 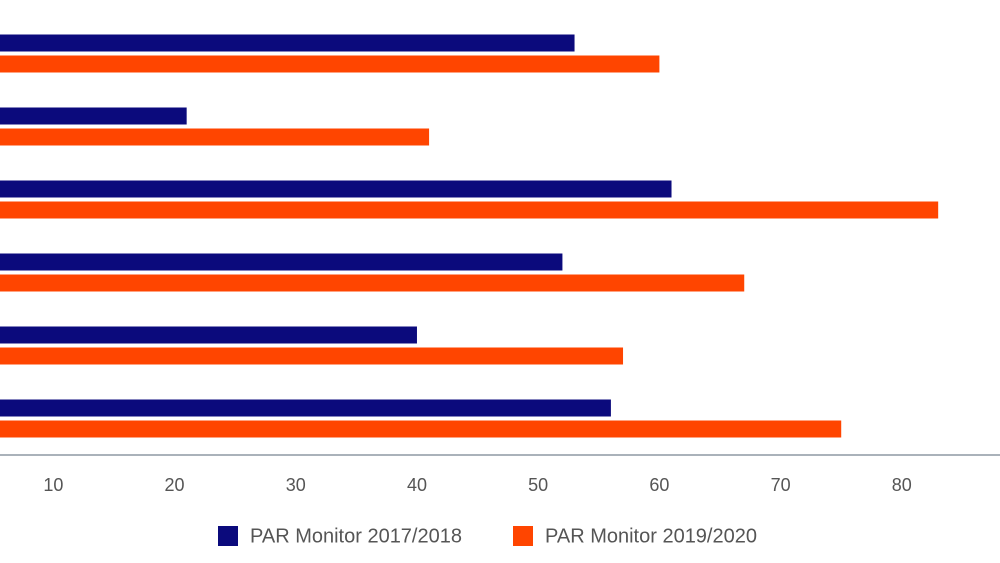 What do you see at coordinates (296, 485) in the screenshot?
I see `x-tick-label: 30` at bounding box center [296, 485].